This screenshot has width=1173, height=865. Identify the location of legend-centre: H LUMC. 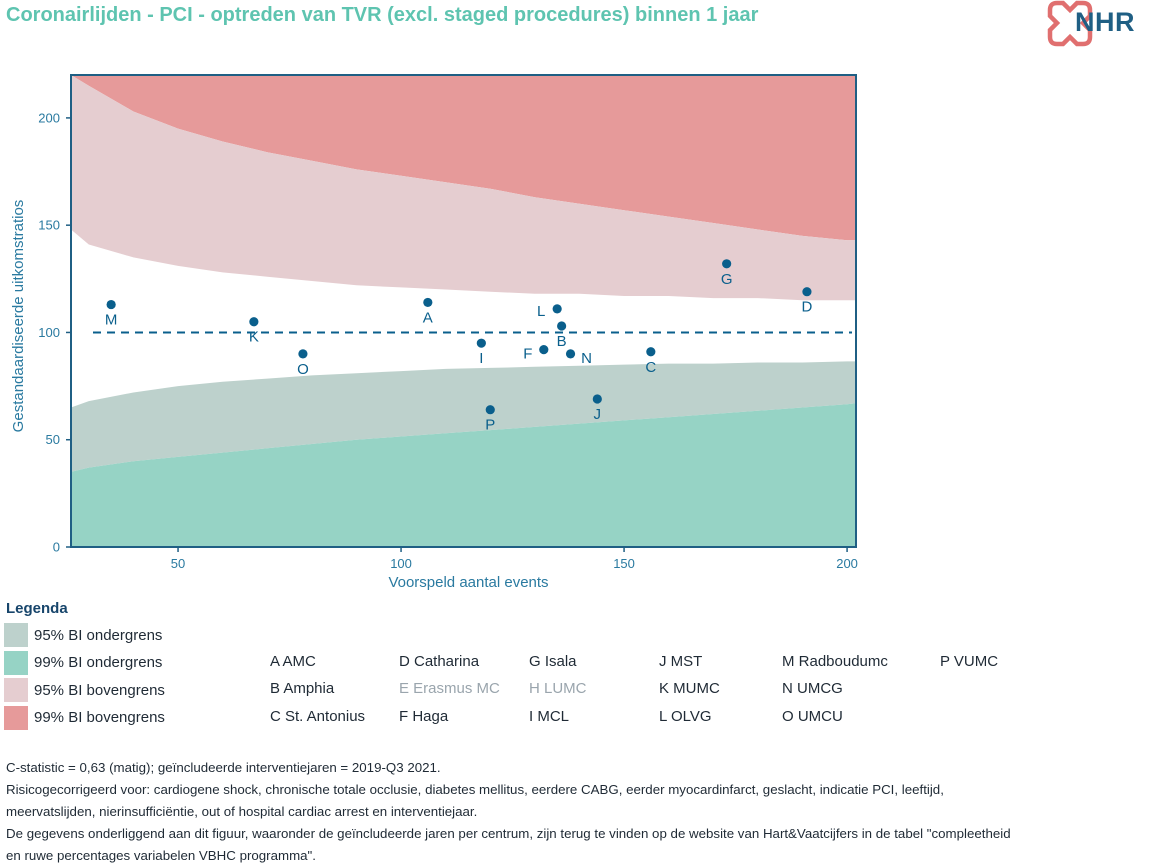
(558, 688).